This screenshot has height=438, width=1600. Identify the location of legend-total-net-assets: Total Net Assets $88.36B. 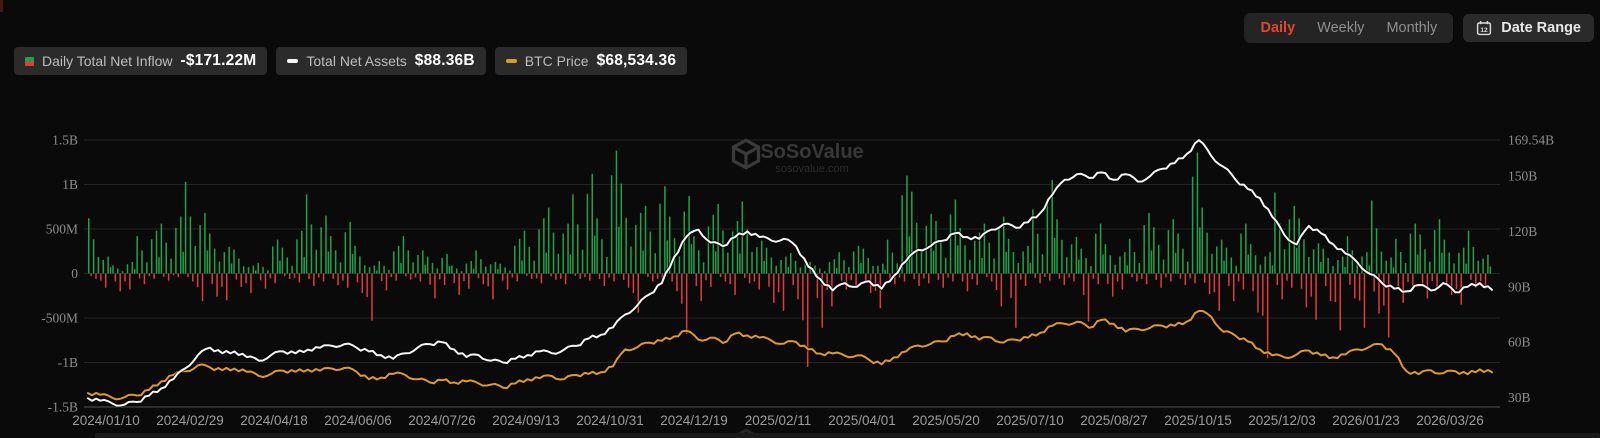
(381, 61).